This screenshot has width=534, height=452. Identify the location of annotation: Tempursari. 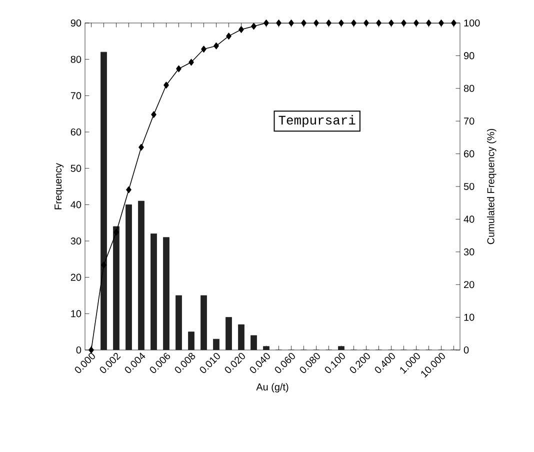
(317, 121).